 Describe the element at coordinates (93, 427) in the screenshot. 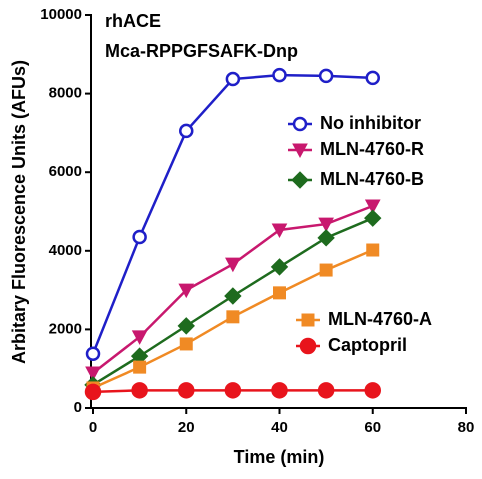

I see `x-tick-label: 0` at that location.